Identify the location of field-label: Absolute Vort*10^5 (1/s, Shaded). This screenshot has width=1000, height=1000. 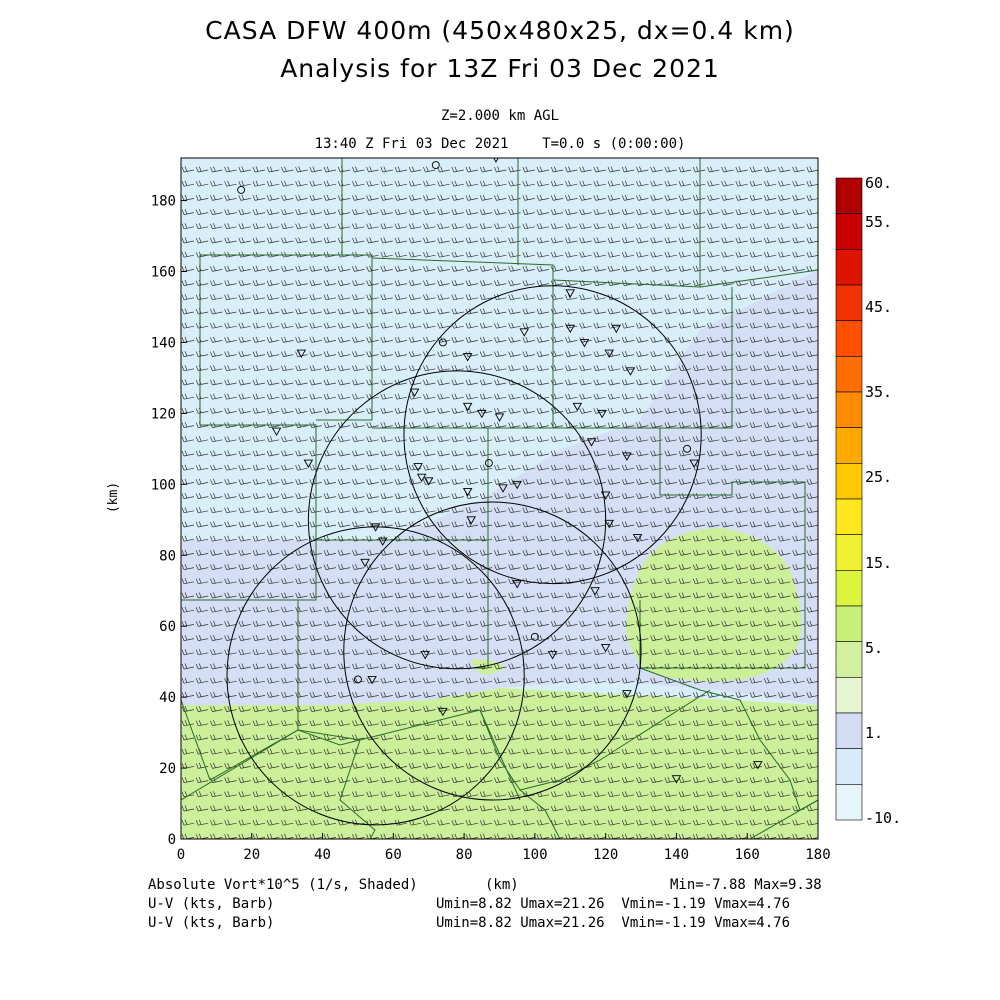
(283, 885).